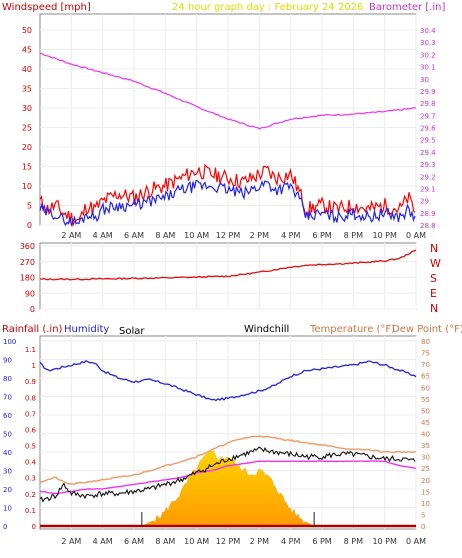 The image size is (462, 558). Describe the element at coordinates (30, 414) in the screenshot. I see `rain-tick-label: 0.7` at that location.